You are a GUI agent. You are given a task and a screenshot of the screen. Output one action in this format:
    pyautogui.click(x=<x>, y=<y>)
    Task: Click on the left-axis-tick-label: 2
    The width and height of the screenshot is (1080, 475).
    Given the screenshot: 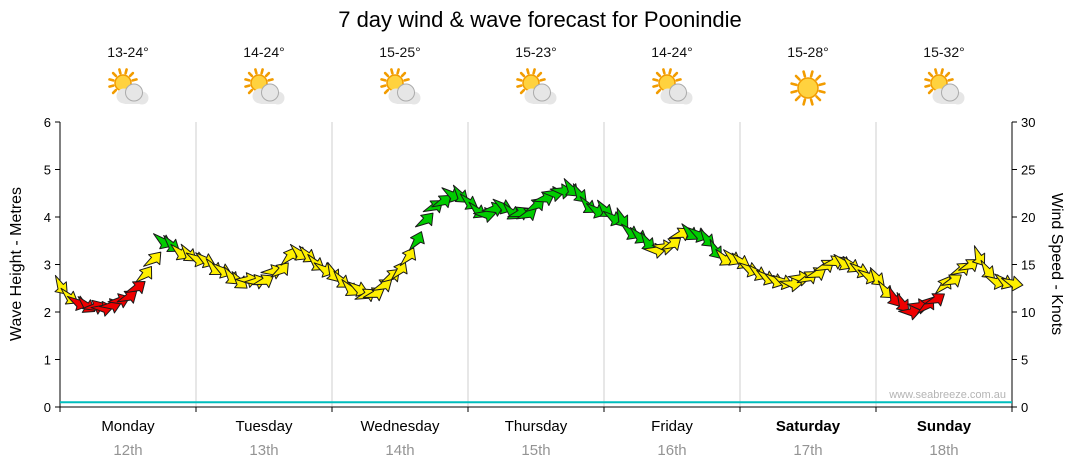 What is the action you would take?
    pyautogui.click(x=47, y=312)
    